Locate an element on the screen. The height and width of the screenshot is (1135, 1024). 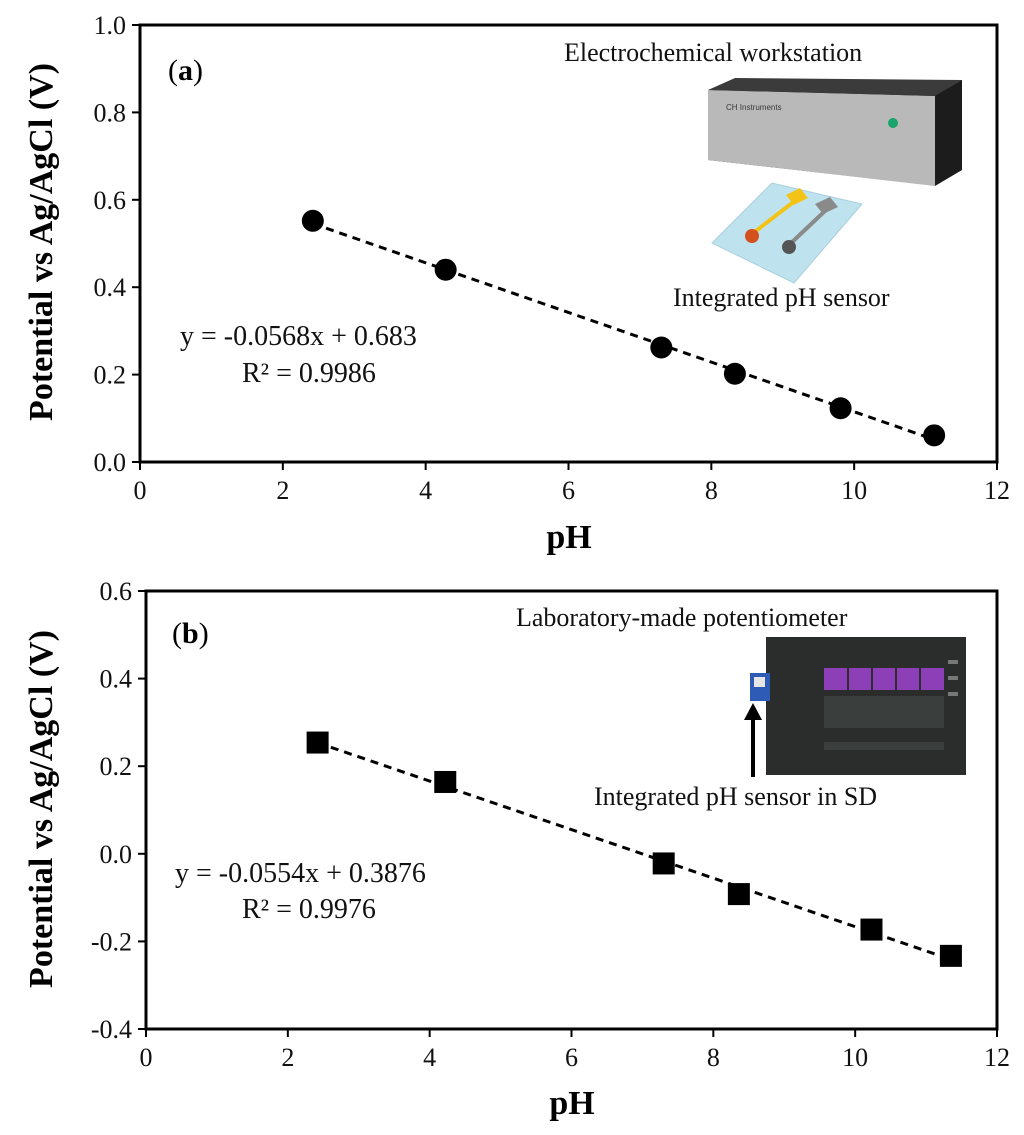
data-points-b is located at coordinates (634, 849).